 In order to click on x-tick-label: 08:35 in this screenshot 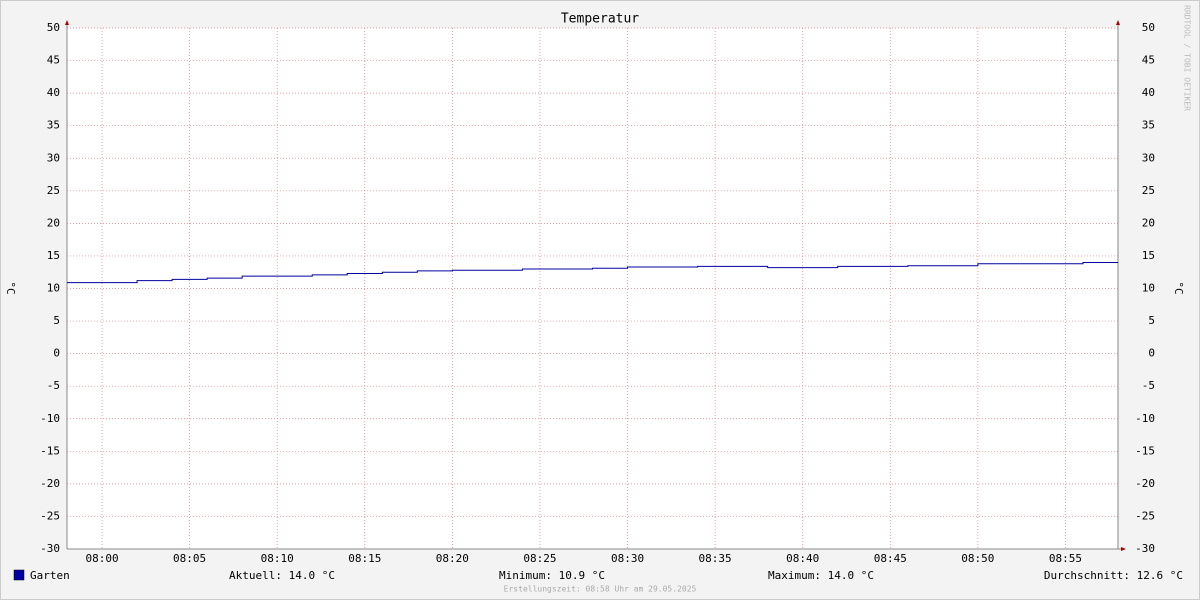, I will do `click(715, 558)`.